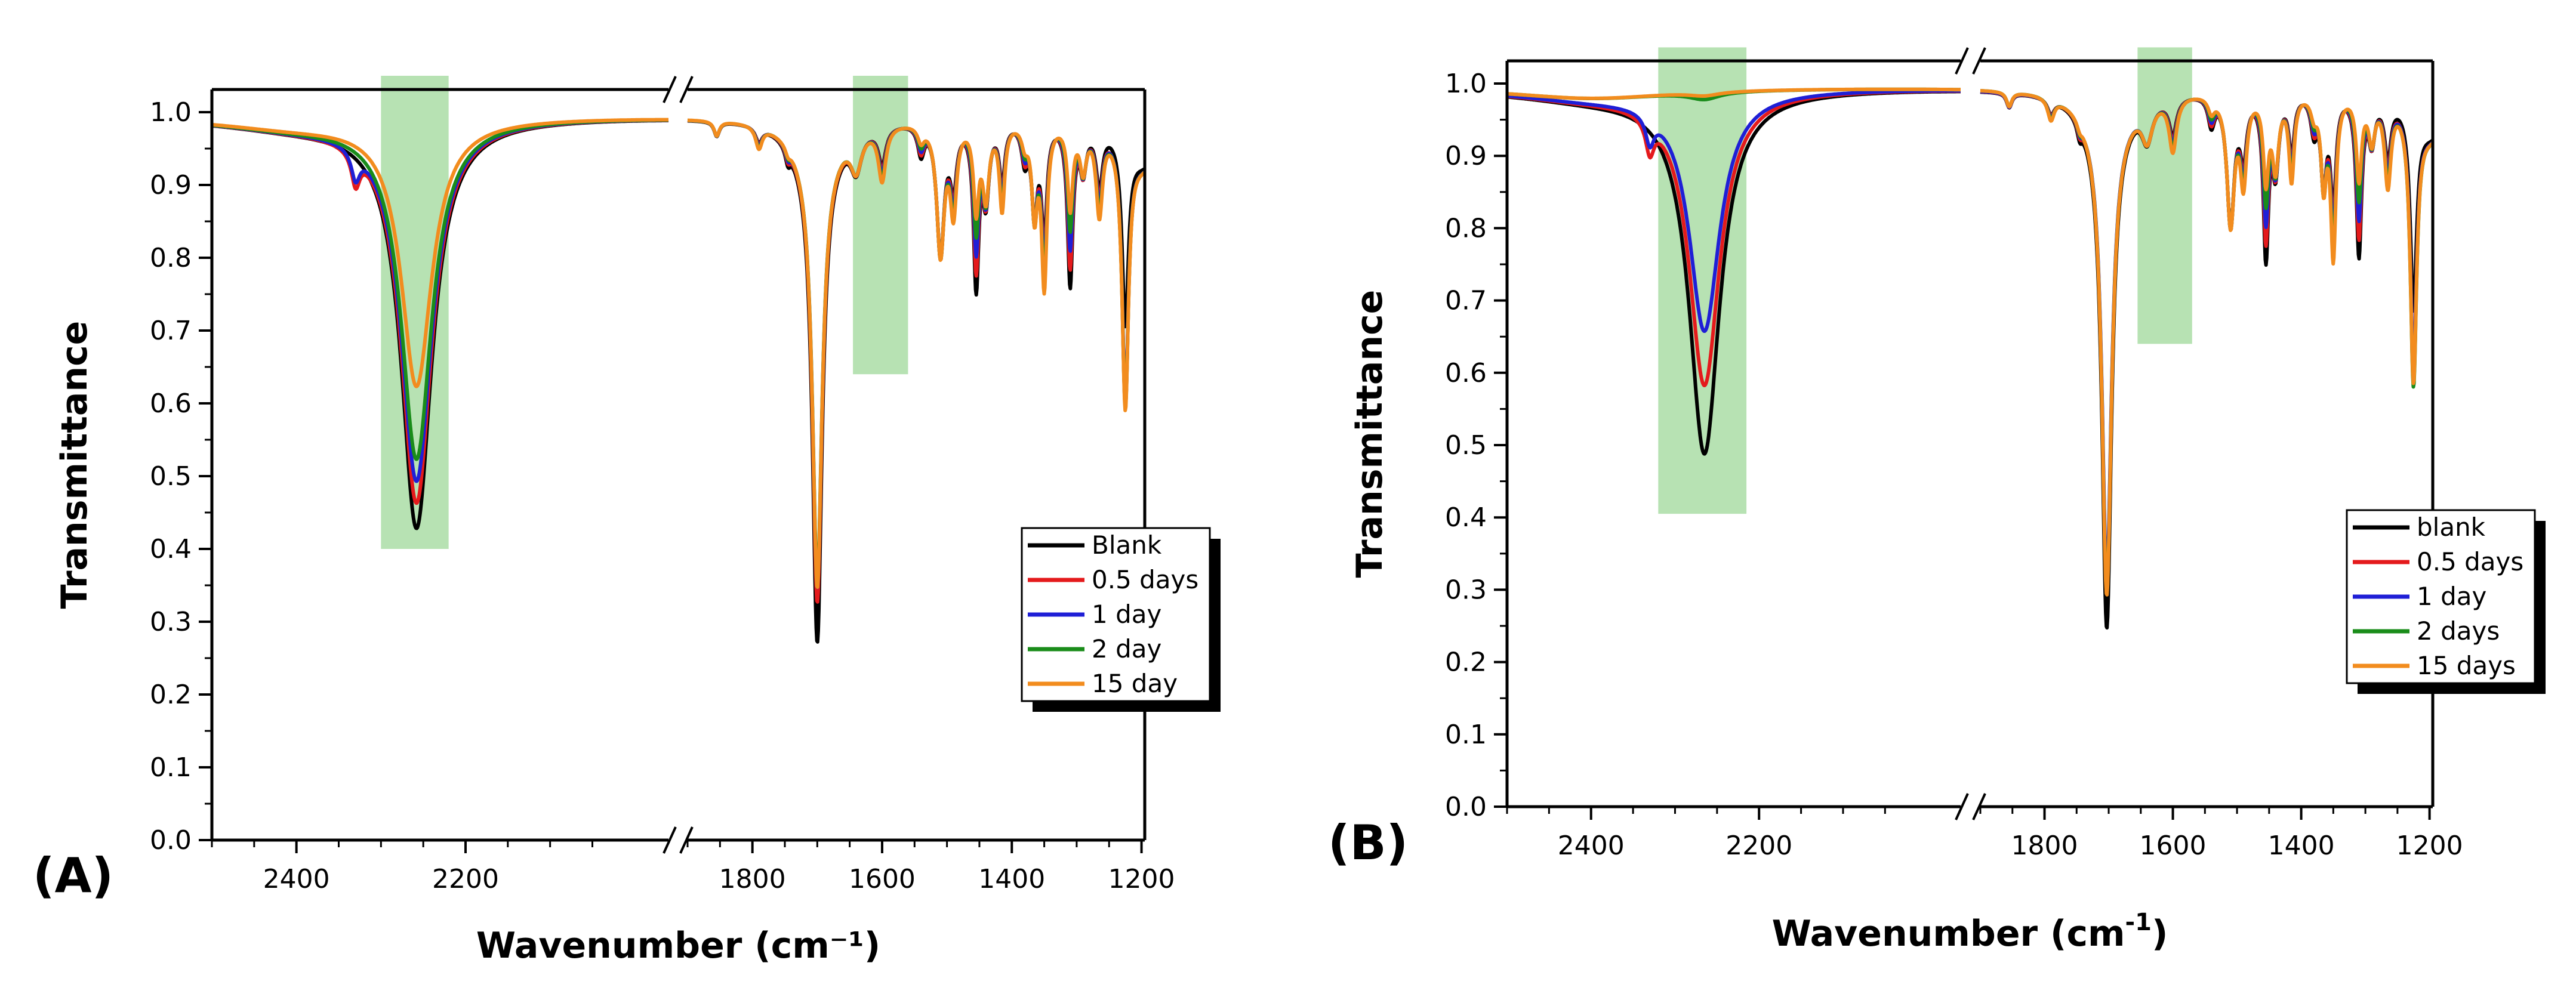 The height and width of the screenshot is (1000, 2576). I want to click on series-line-1-day-seg1, so click(1734, 211).